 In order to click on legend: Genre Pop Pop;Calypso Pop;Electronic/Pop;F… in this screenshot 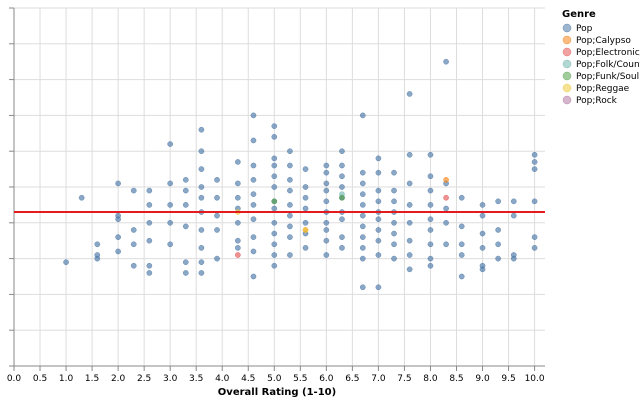, I will do `click(601, 57)`.